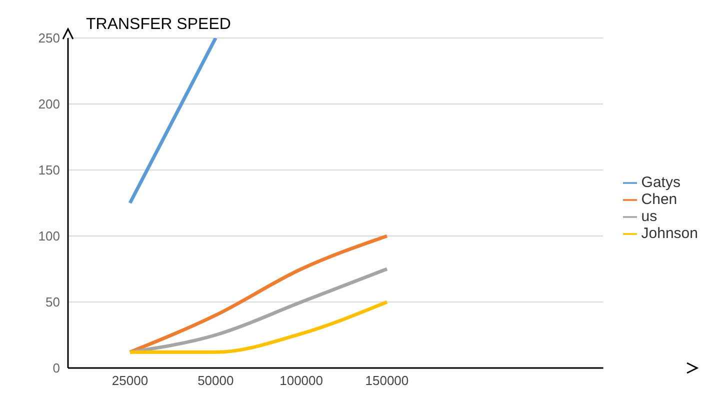  I want to click on y-tick-label: 50, so click(53, 302).